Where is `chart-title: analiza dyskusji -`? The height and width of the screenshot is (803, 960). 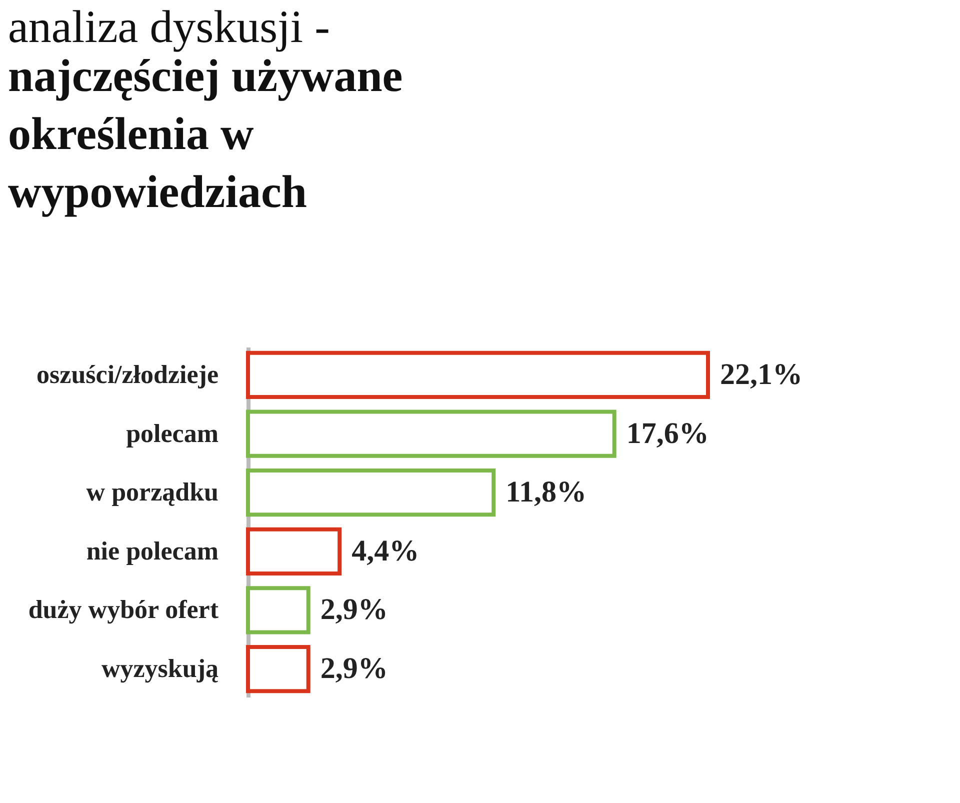 chart-title: analiza dyskusji - is located at coordinates (169, 26).